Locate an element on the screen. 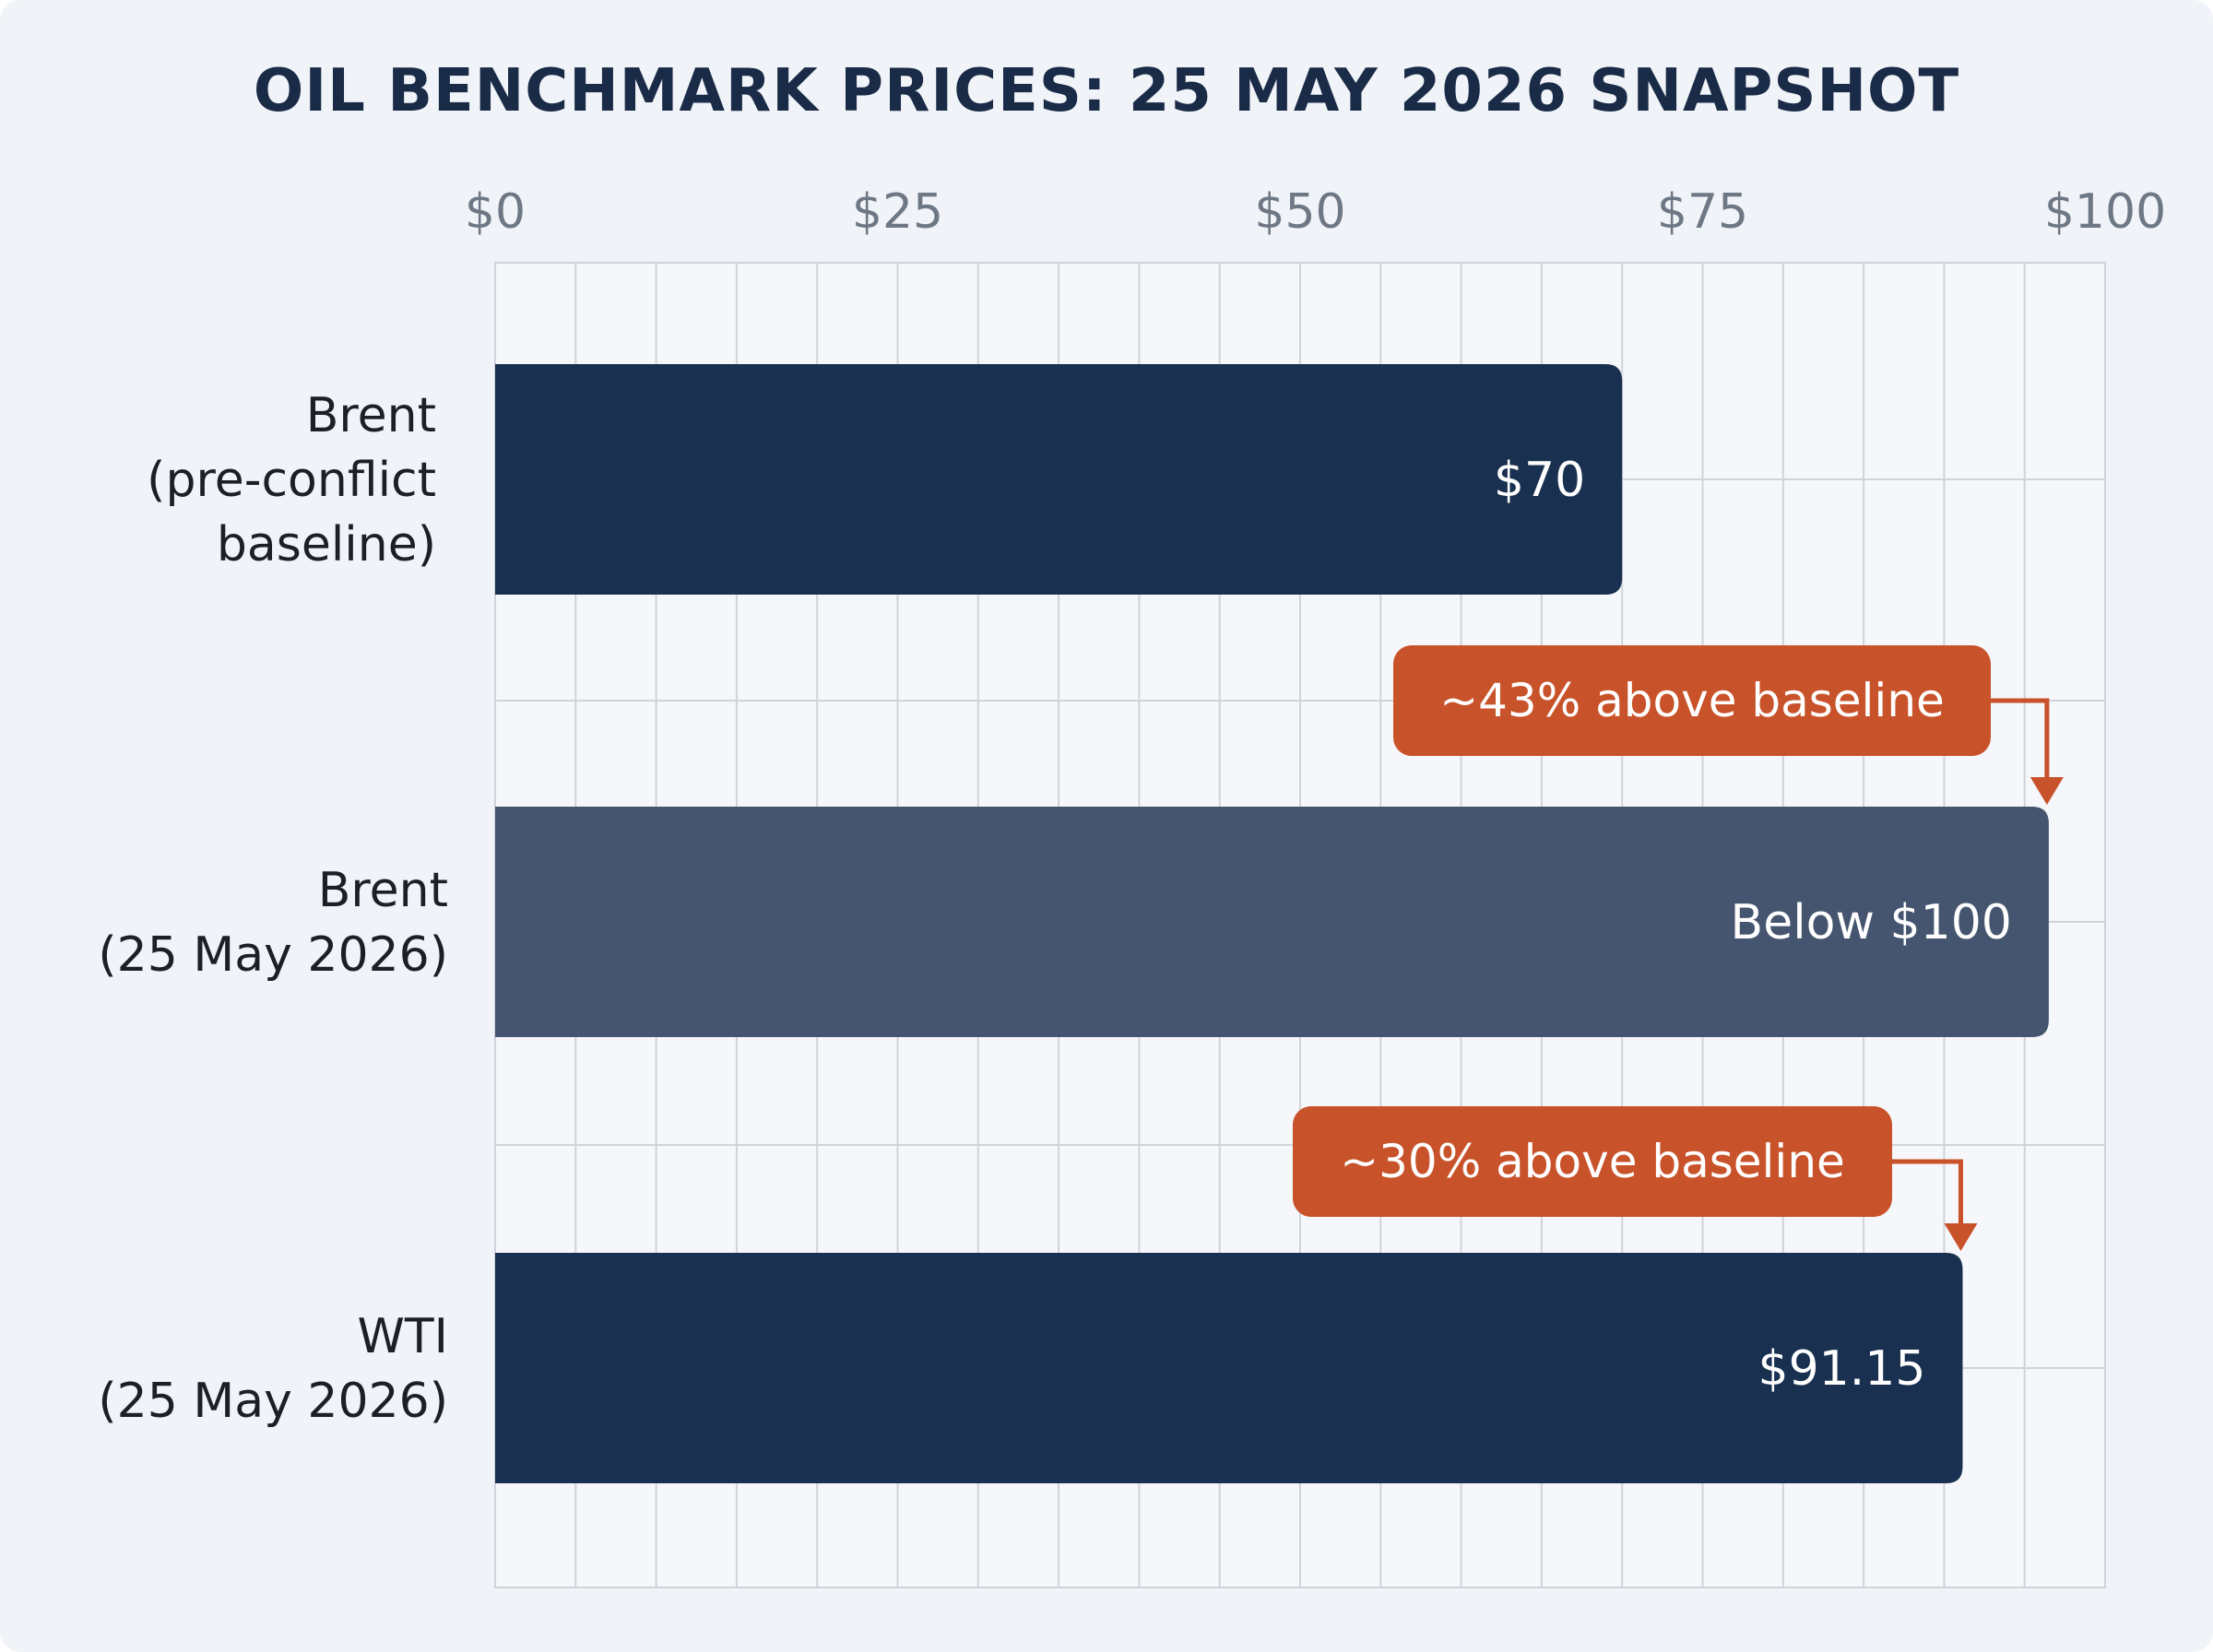 Image resolution: width=2213 pixels, height=1652 pixels. annotation-label: ~30% above baseline is located at coordinates (1592, 1161).